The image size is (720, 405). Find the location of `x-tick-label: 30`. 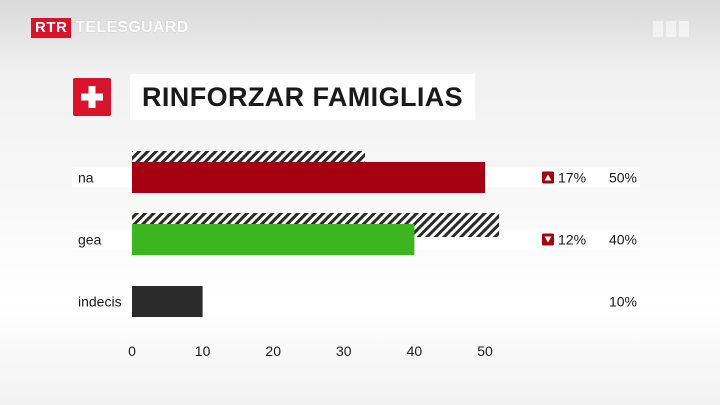

x-tick-label: 30 is located at coordinates (344, 351).